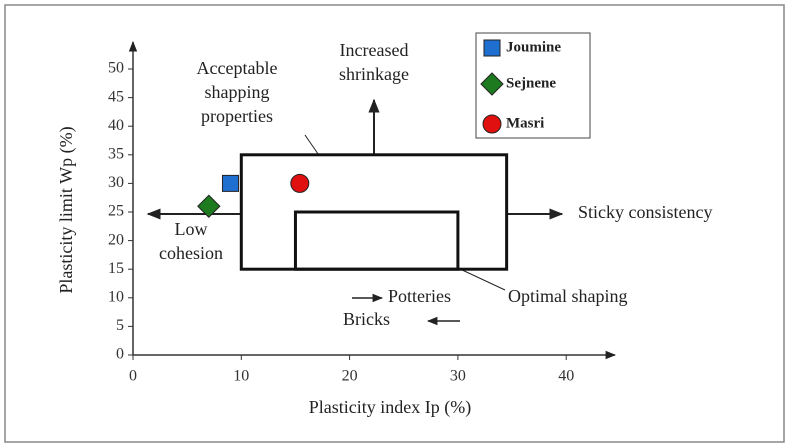 The height and width of the screenshot is (448, 790). What do you see at coordinates (645, 212) in the screenshot?
I see `annotation: Sticky consistency` at bounding box center [645, 212].